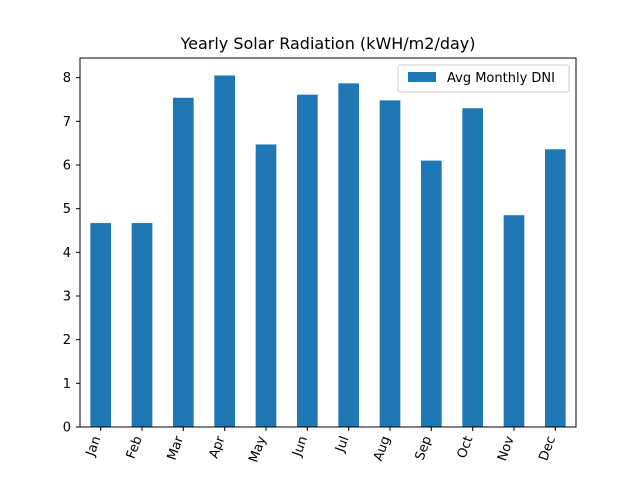  I want to click on x-tick-label-nov: Nov, so click(506, 448).